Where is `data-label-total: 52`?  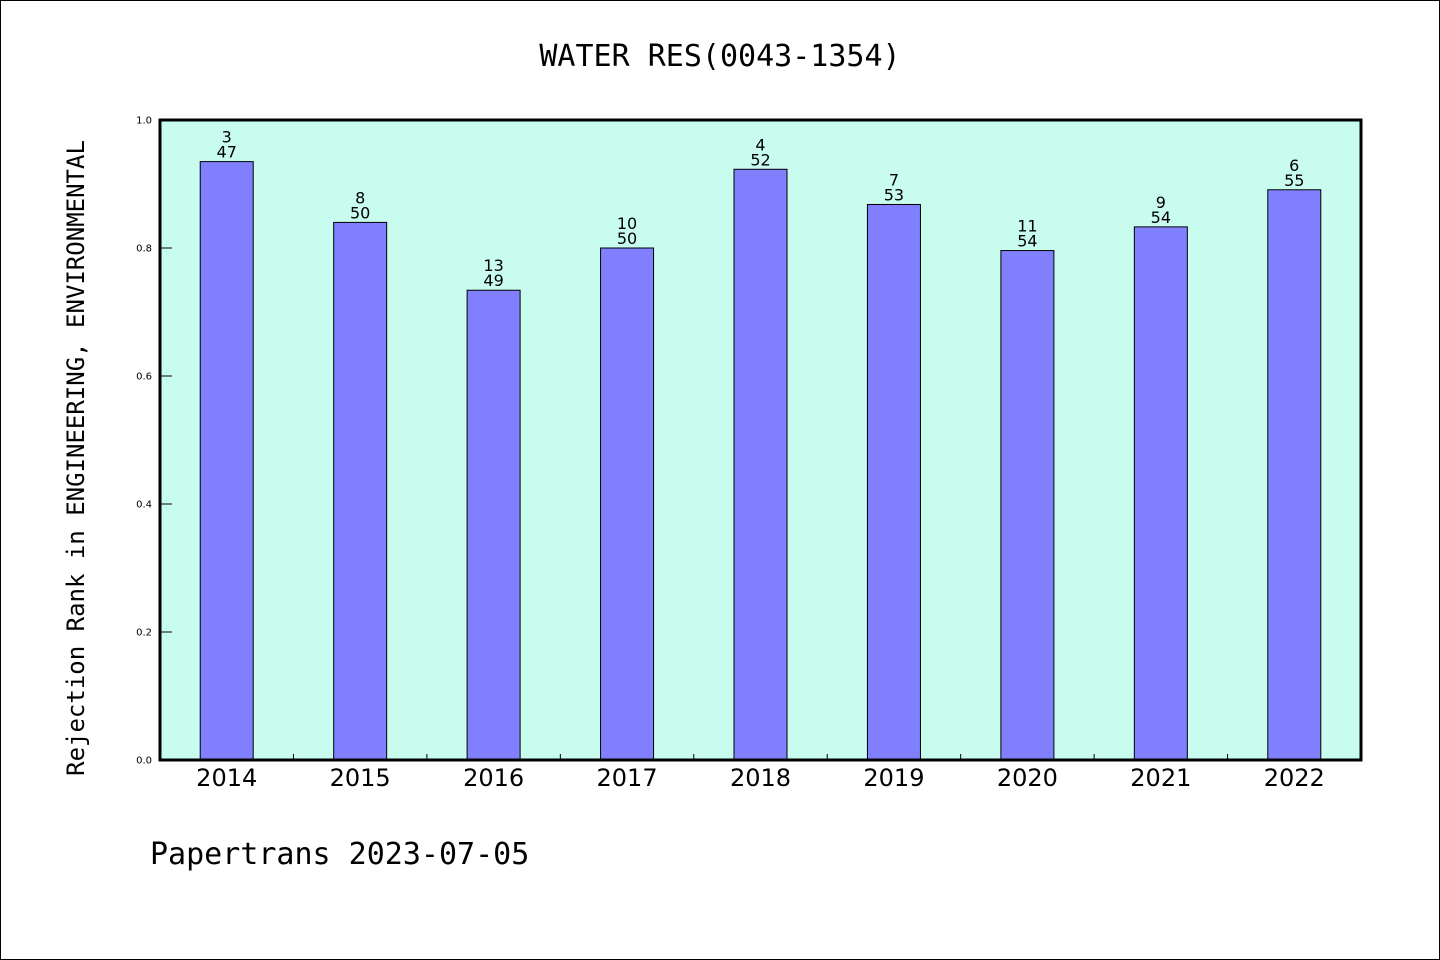
data-label-total: 52 is located at coordinates (760, 159).